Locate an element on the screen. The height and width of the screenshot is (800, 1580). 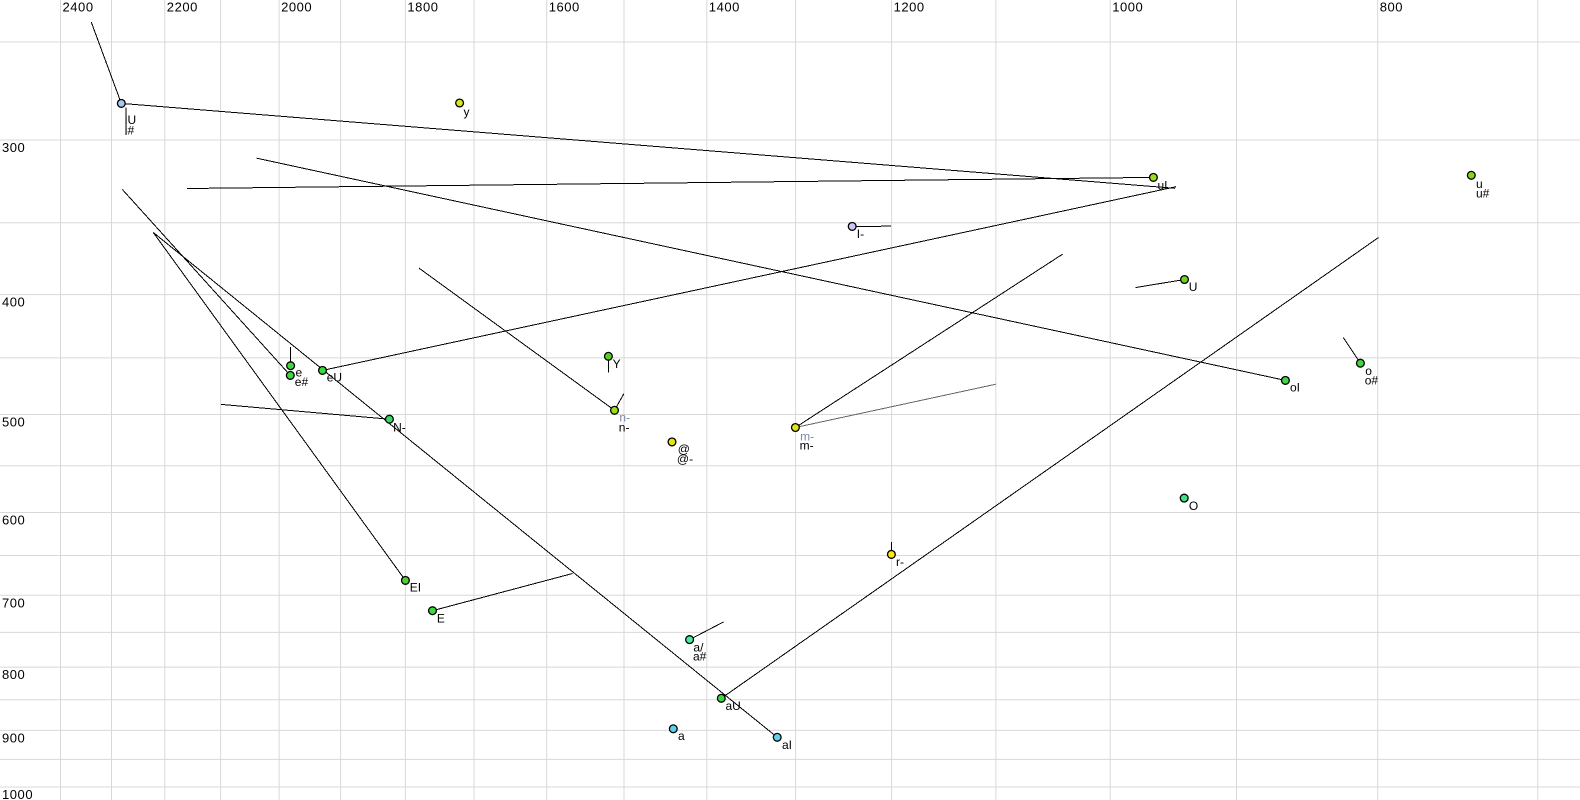
svg-text: uI is located at coordinates (1163, 186).